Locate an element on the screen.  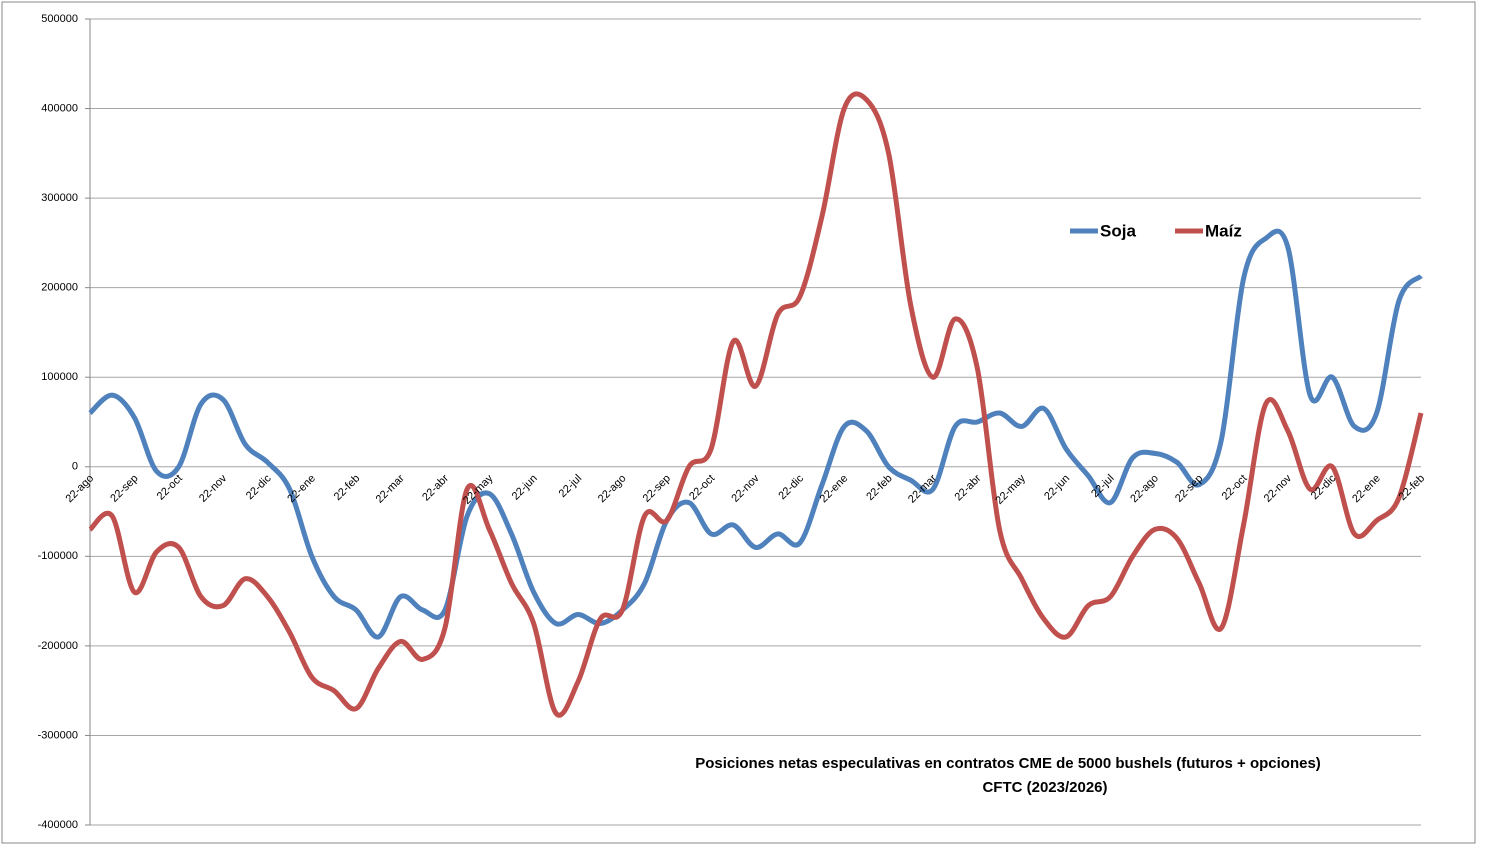
y-tick-label: 100000 is located at coordinates (59, 377).